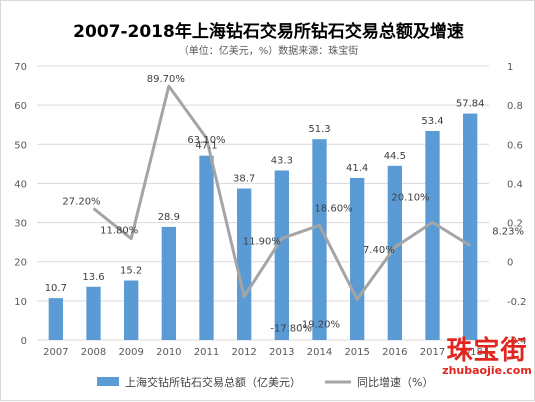 This screenshot has height=402, width=535. I want to click on y-right-tick-label: -0.4, so click(517, 341).